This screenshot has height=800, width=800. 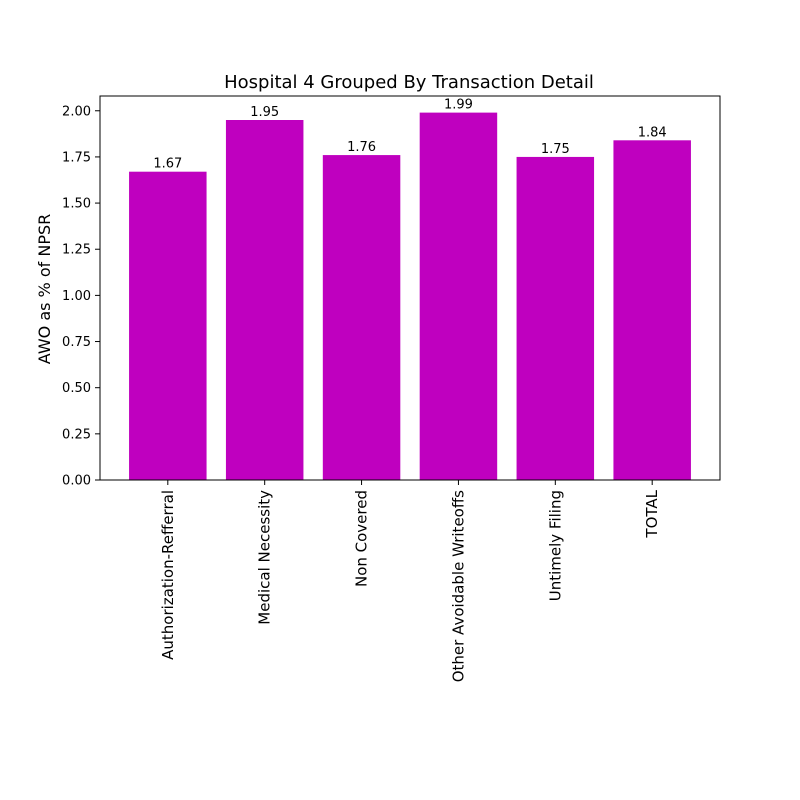 What do you see at coordinates (361, 147) in the screenshot?
I see `bar-value-label: 1.76` at bounding box center [361, 147].